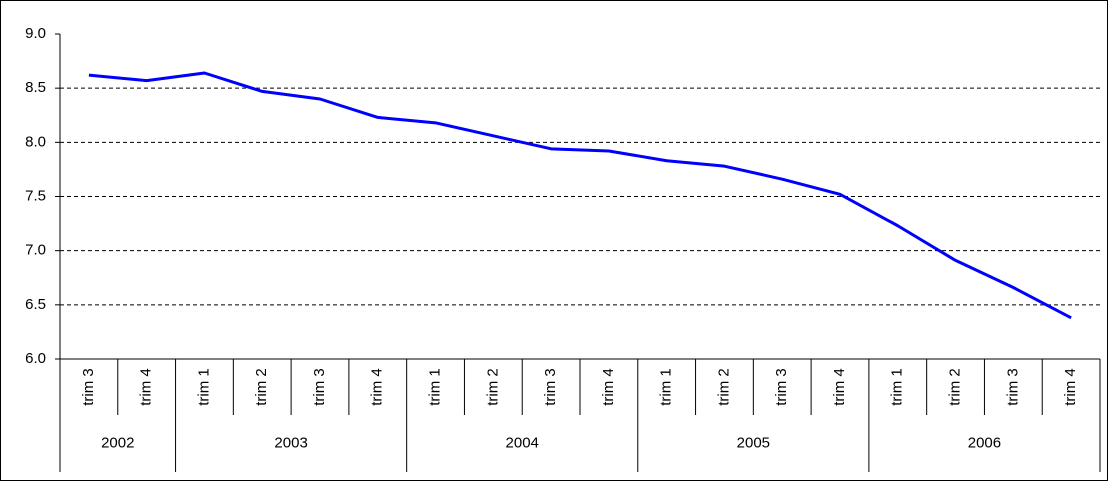 The height and width of the screenshot is (482, 1109). Describe the element at coordinates (35, 87) in the screenshot. I see `y-tick-label: 8.5` at that location.